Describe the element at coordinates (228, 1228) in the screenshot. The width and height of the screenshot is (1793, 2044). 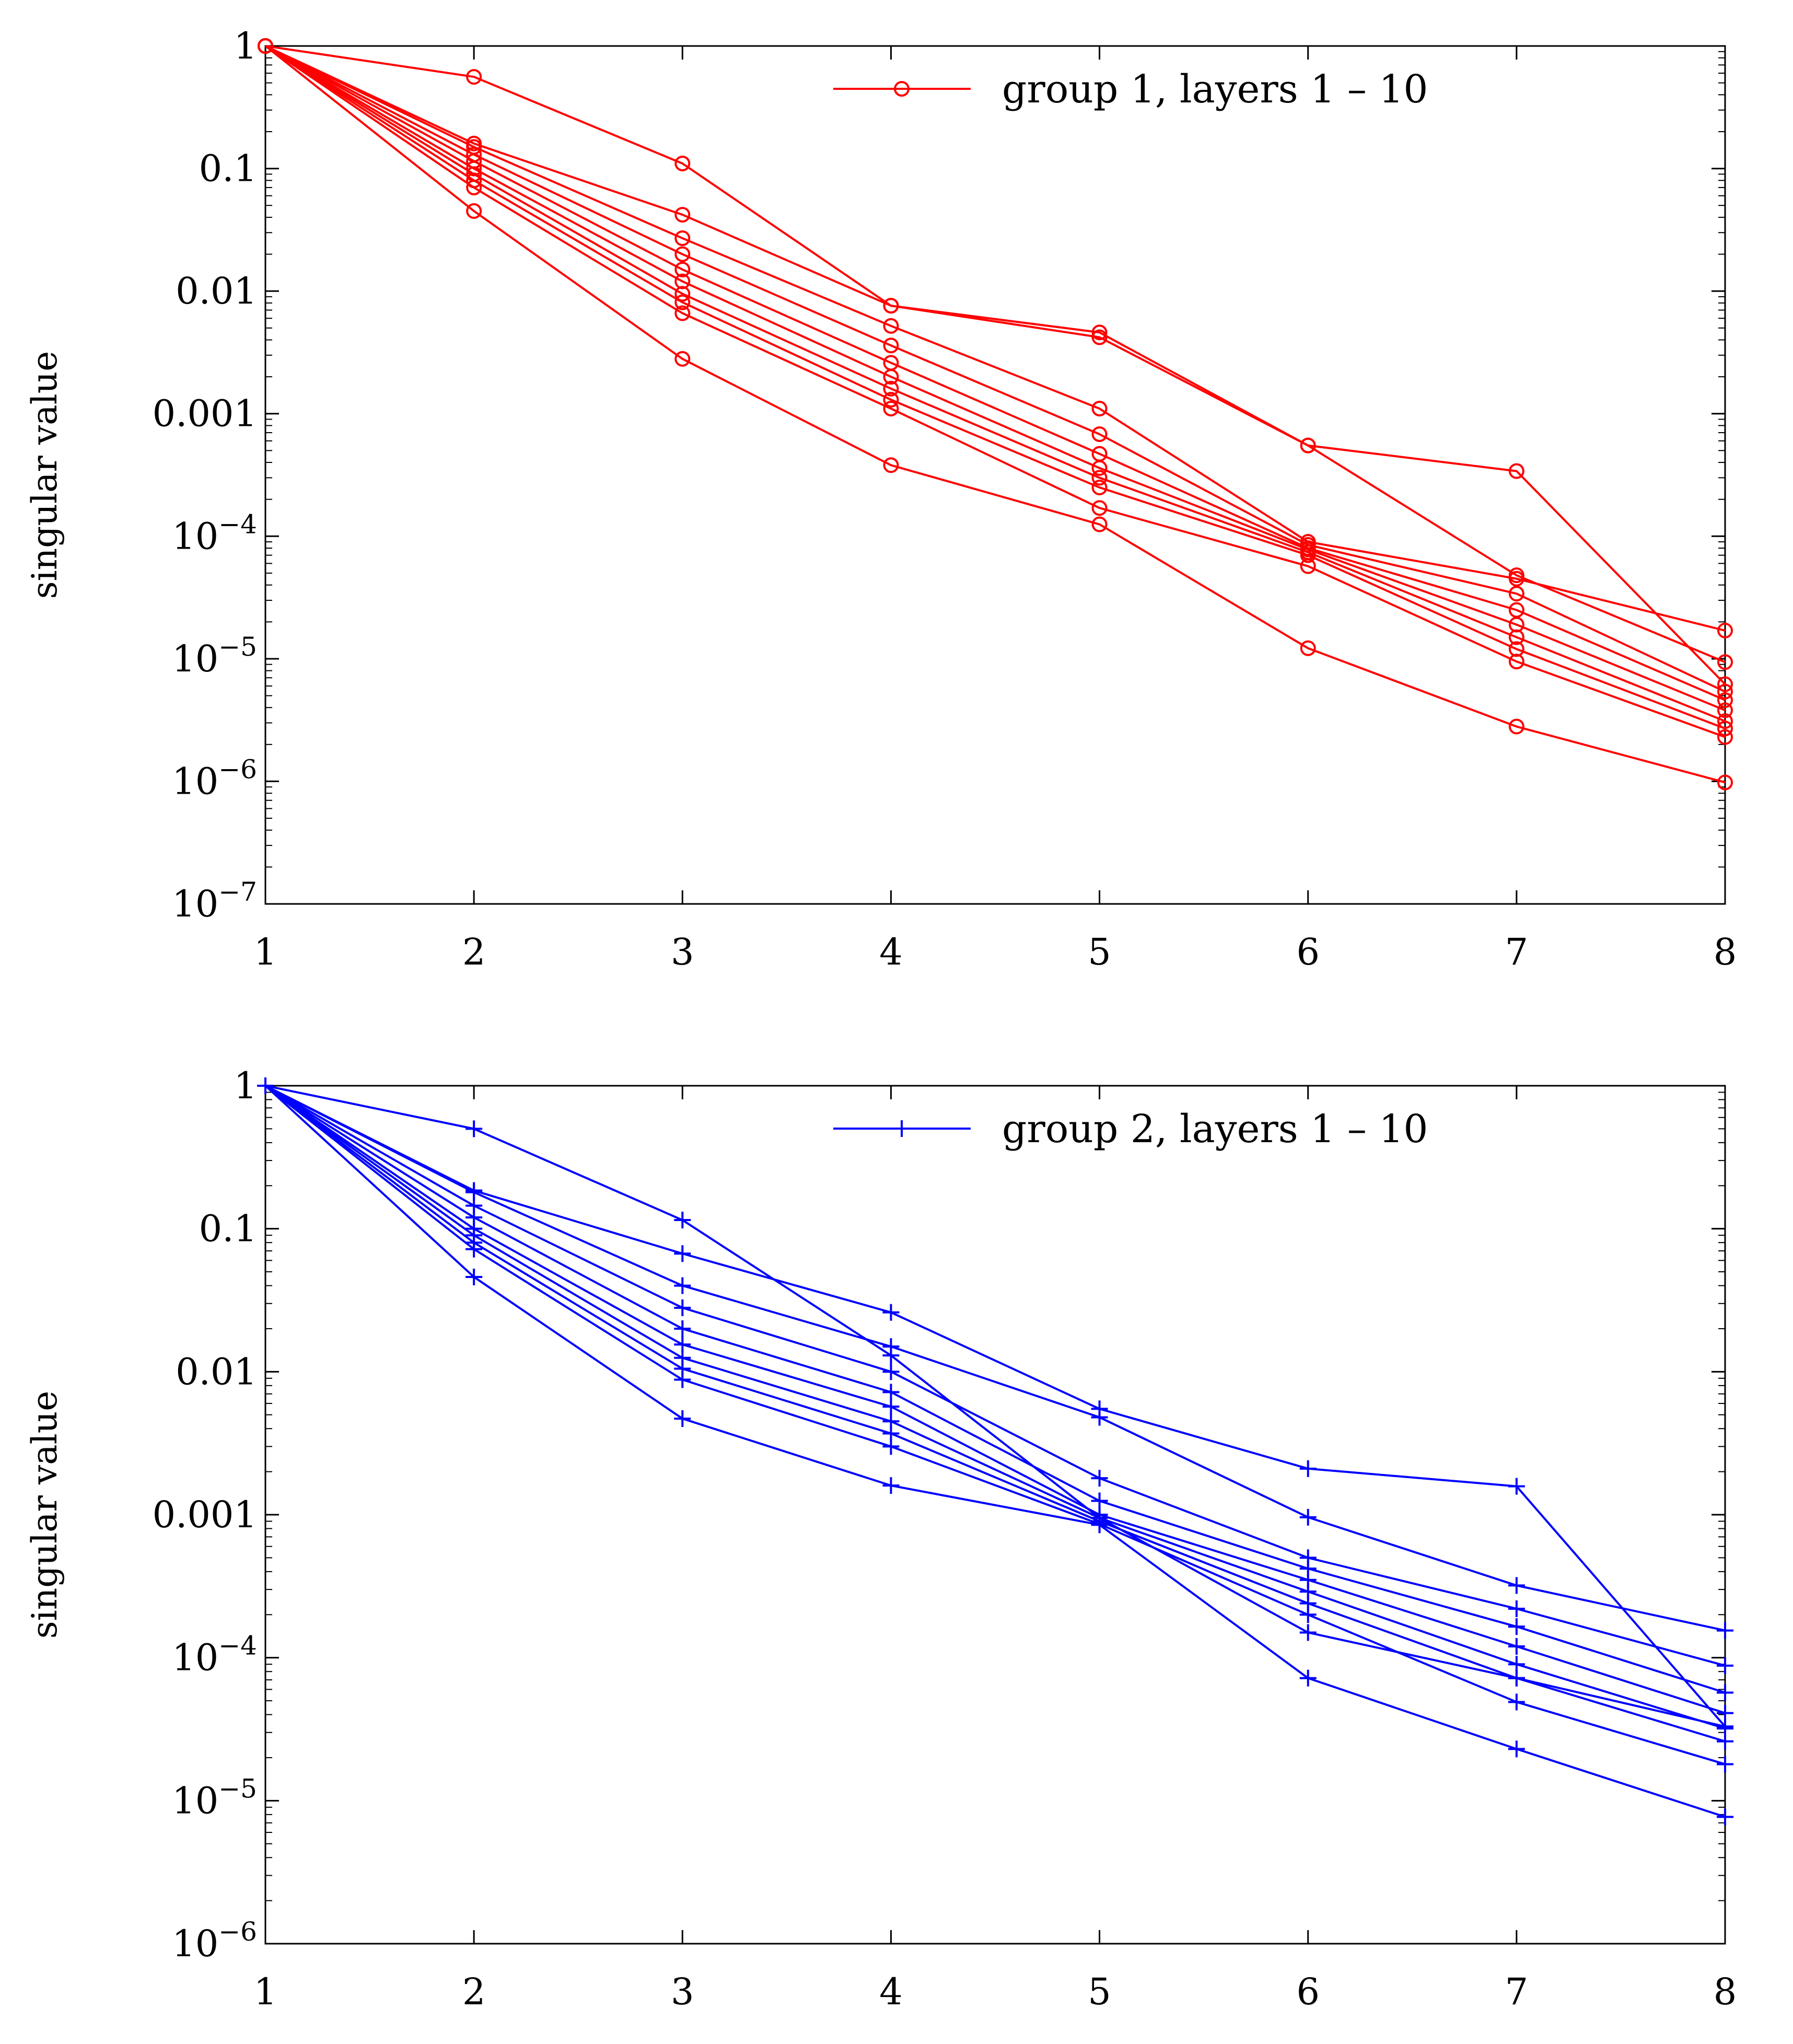
I see `y-tick-base: 0.1` at that location.